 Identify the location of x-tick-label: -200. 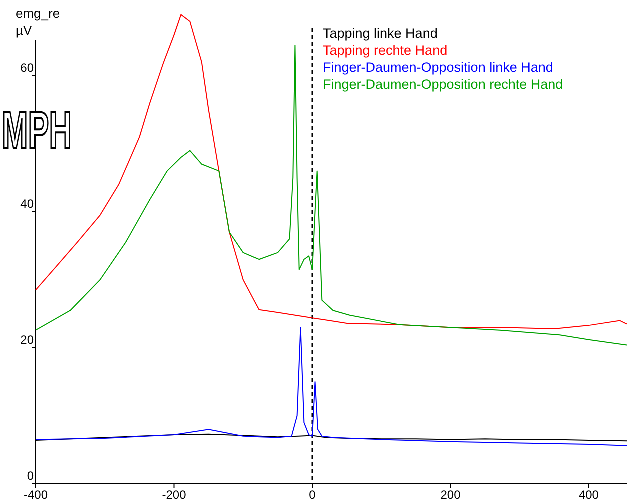
(174, 495).